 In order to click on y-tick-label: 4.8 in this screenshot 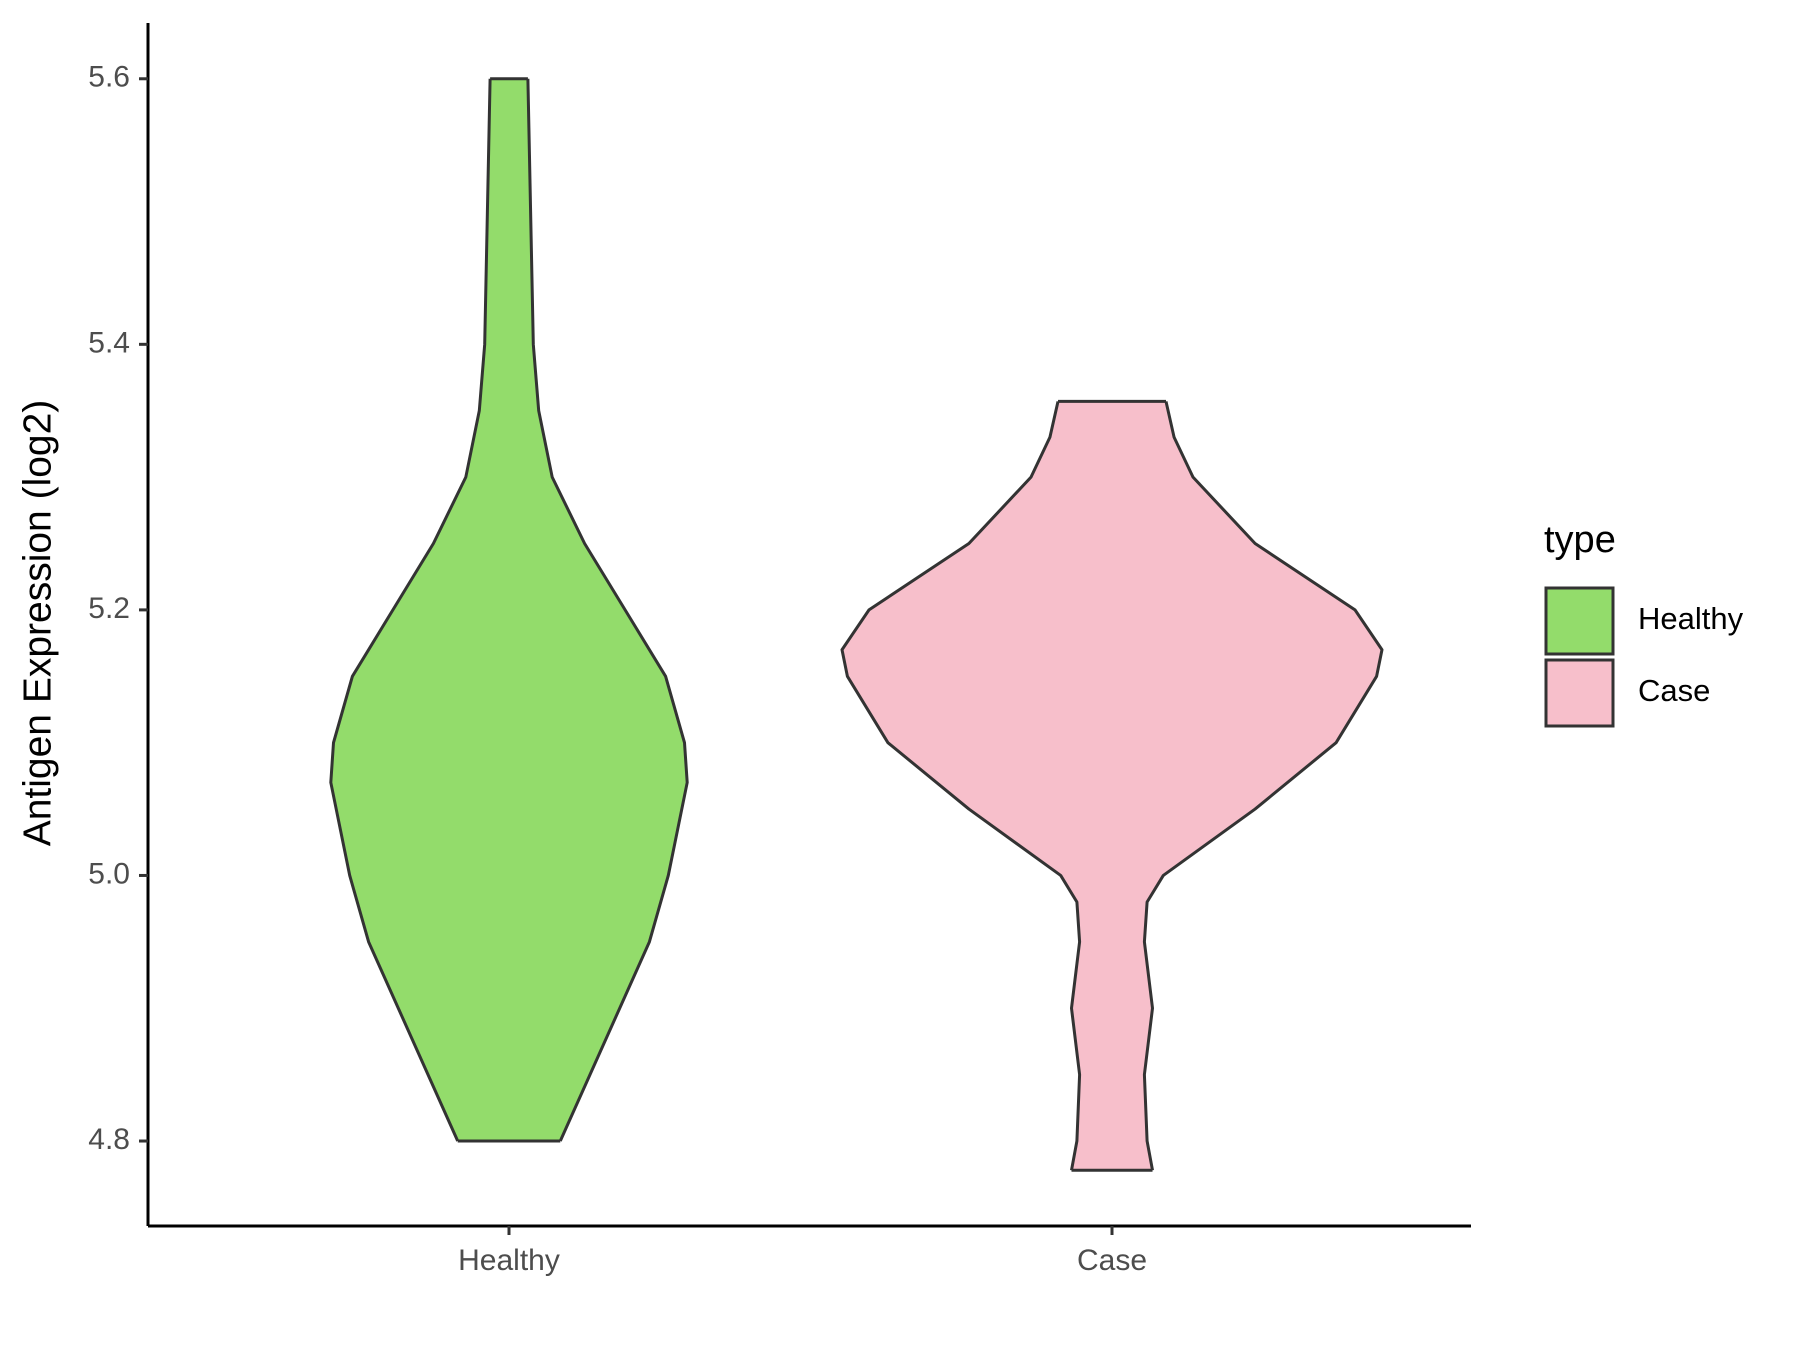, I will do `click(109, 1139)`.